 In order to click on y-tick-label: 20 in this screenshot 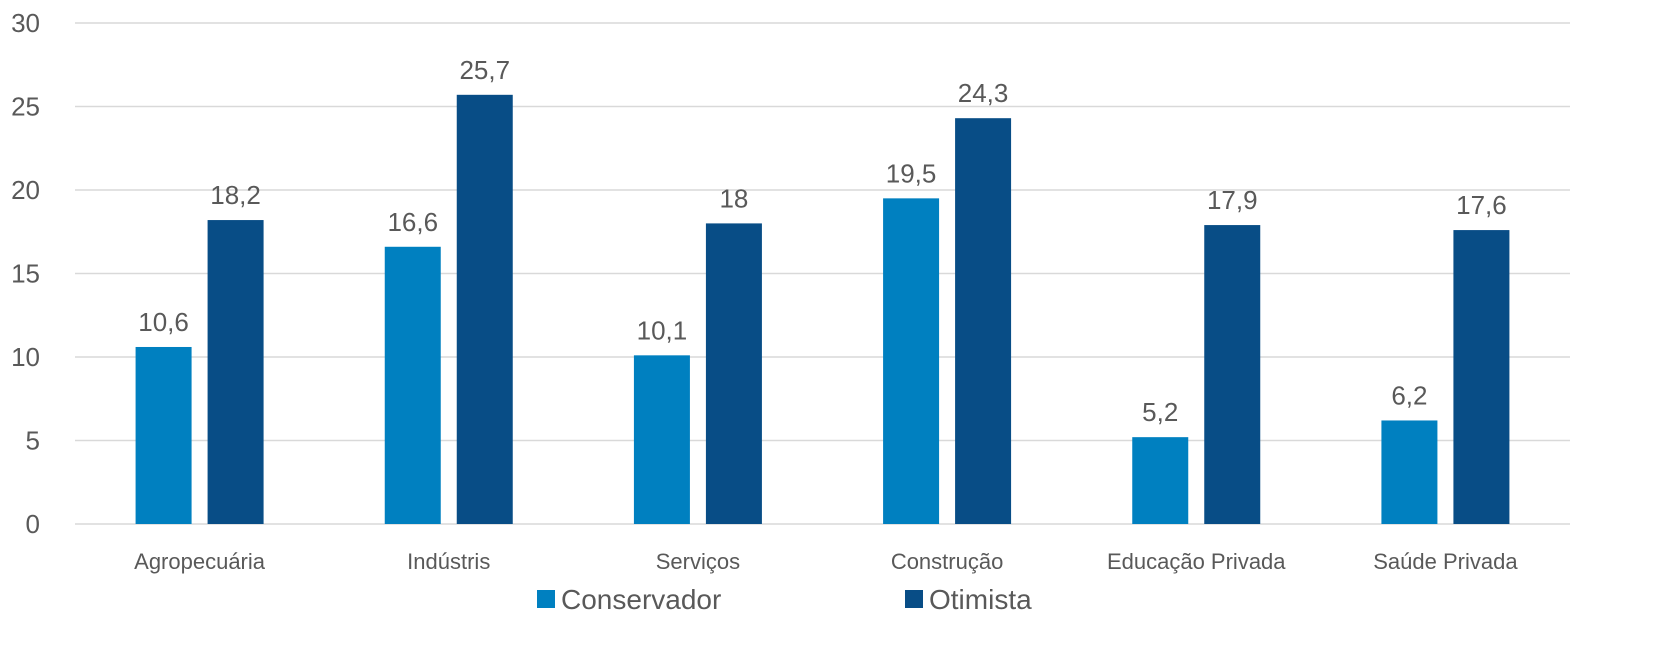, I will do `click(25, 190)`.